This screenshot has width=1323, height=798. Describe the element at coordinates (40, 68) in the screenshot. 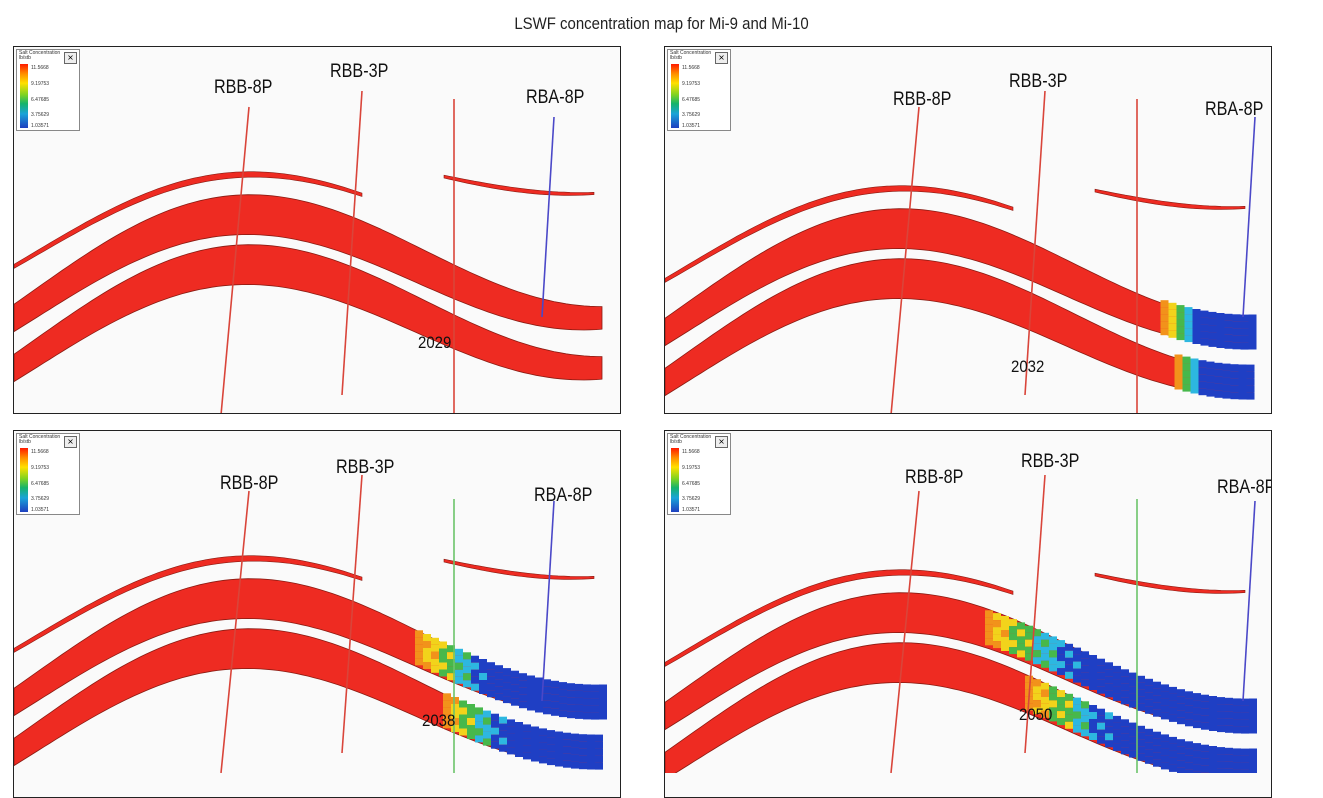

I see `legend-tick: 11.5668` at that location.